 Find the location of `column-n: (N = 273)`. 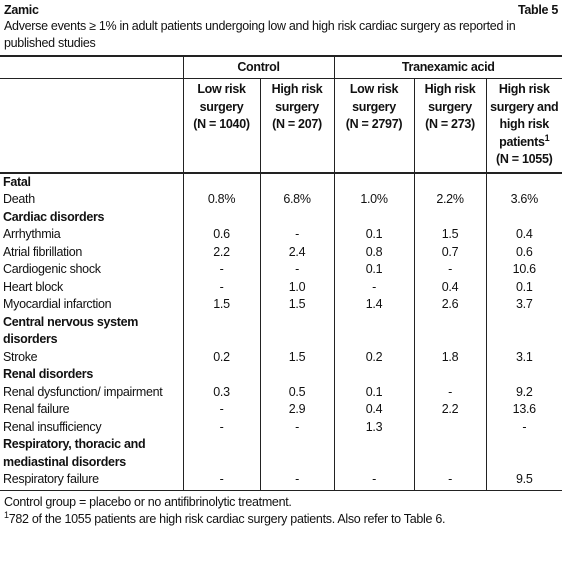

column-n: (N = 273) is located at coordinates (450, 124).